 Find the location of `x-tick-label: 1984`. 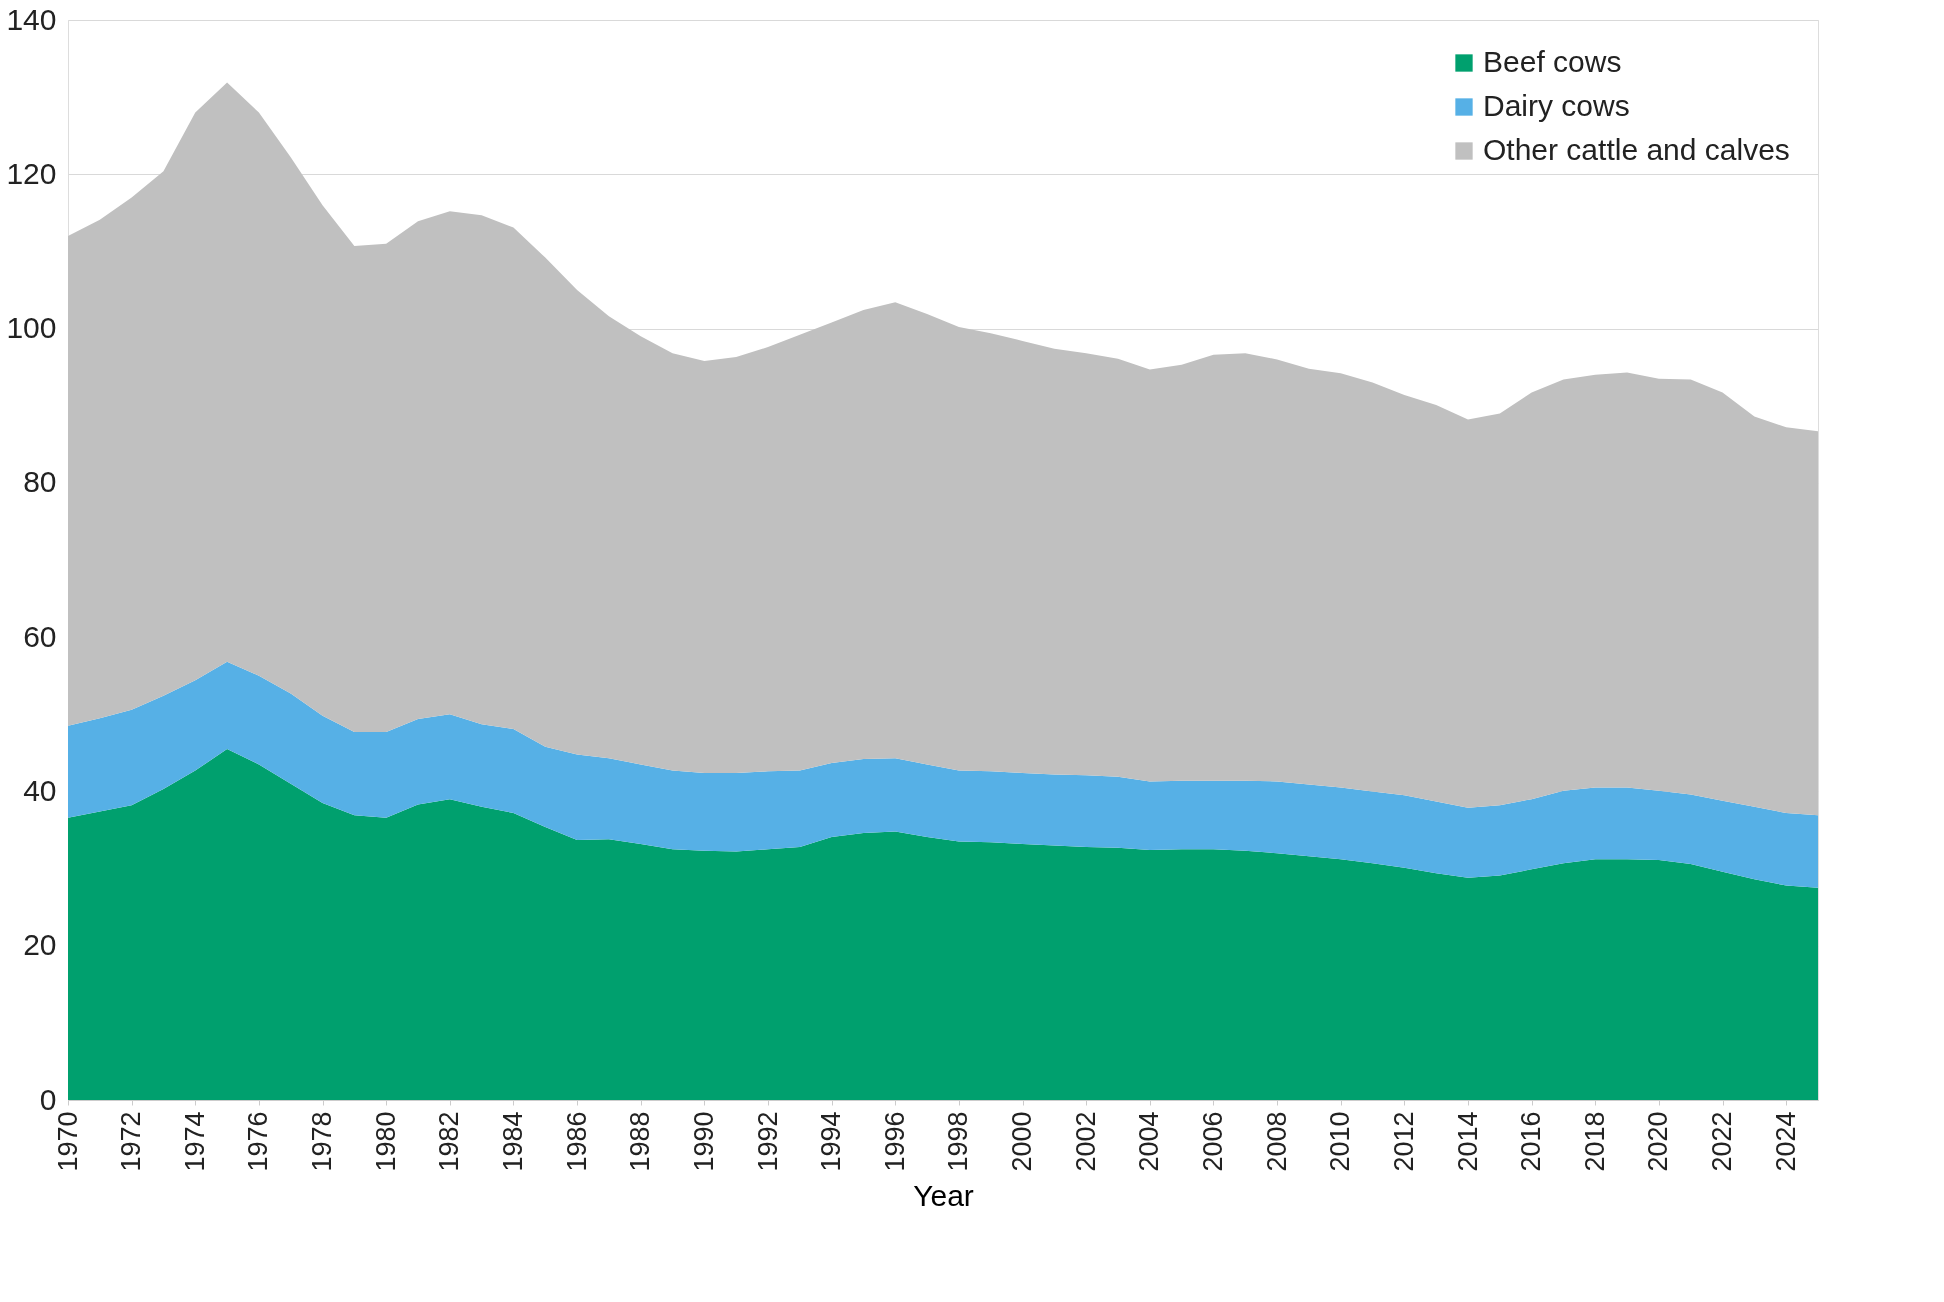

x-tick-label: 1984 is located at coordinates (512, 1141).